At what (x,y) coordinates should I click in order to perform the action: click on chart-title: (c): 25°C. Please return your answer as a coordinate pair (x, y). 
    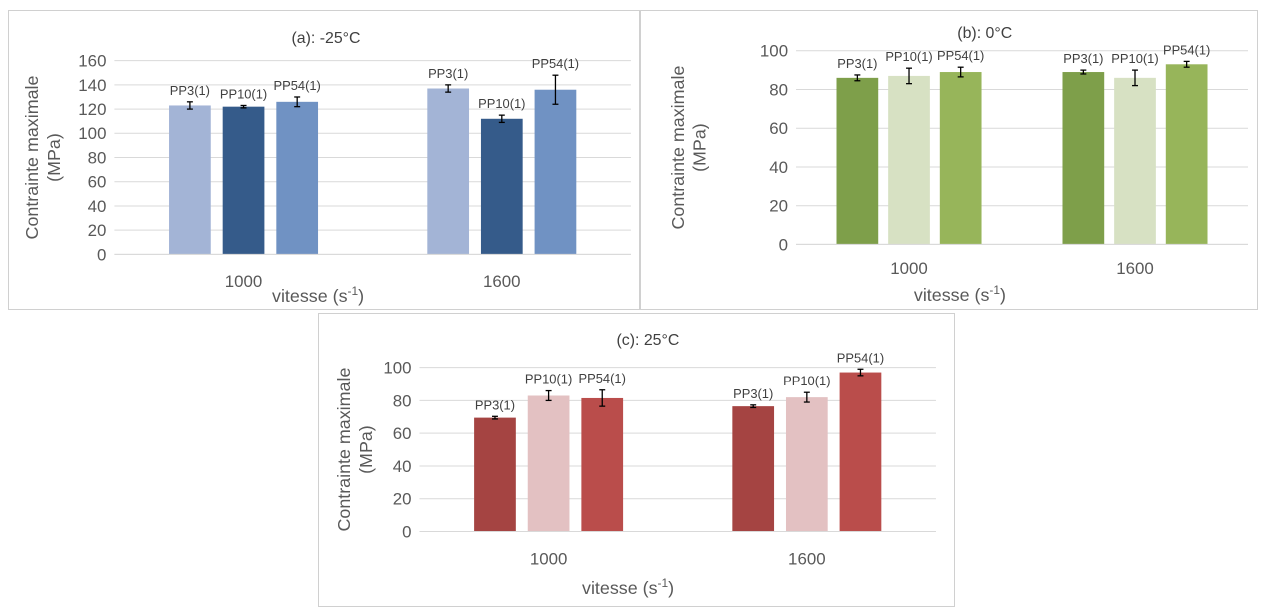
    Looking at the image, I should click on (648, 340).